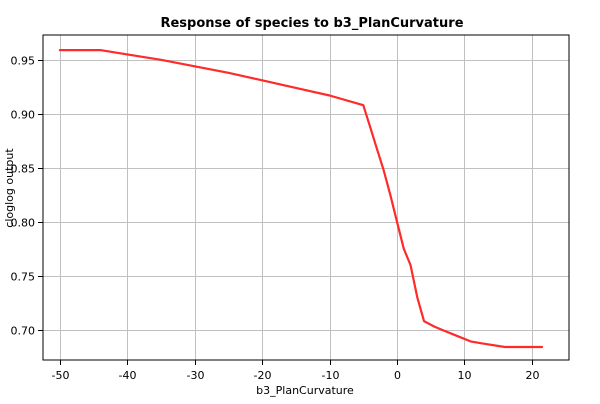 This screenshot has height=404, width=600. I want to click on x-tick-label: -50, so click(61, 375).